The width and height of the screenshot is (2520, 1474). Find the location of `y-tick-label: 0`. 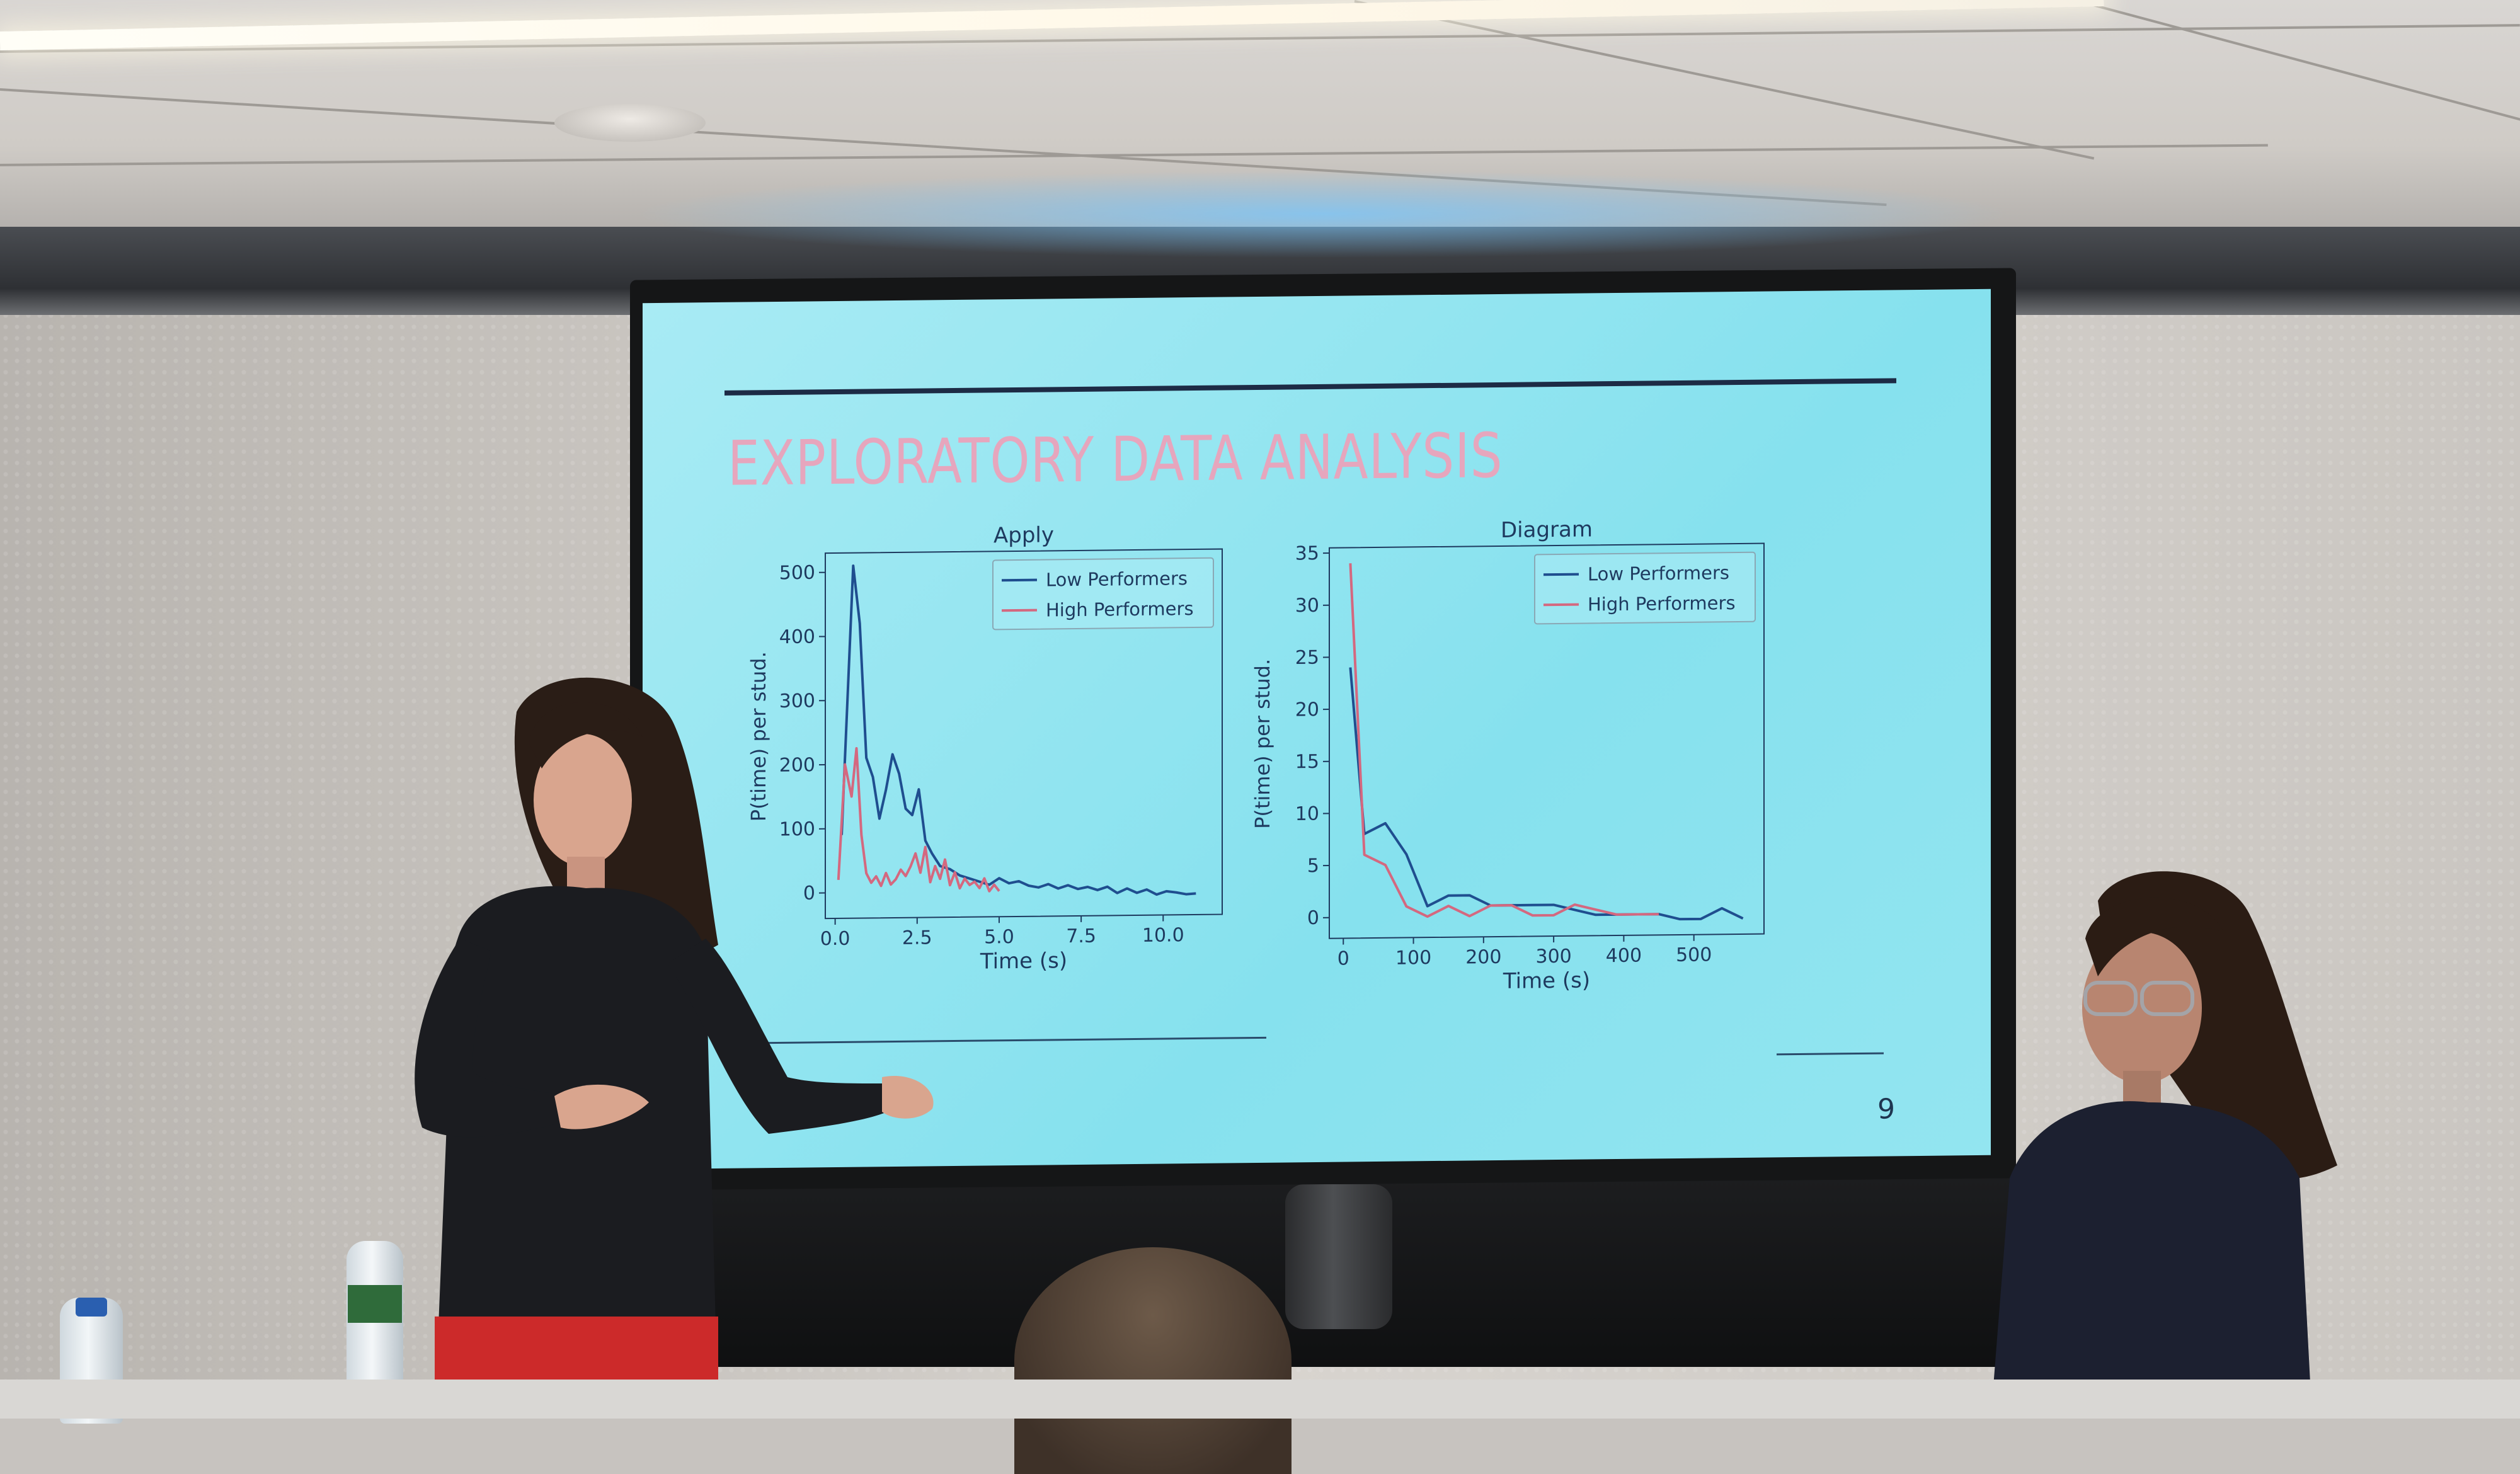

y-tick-label: 0 is located at coordinates (1313, 918).